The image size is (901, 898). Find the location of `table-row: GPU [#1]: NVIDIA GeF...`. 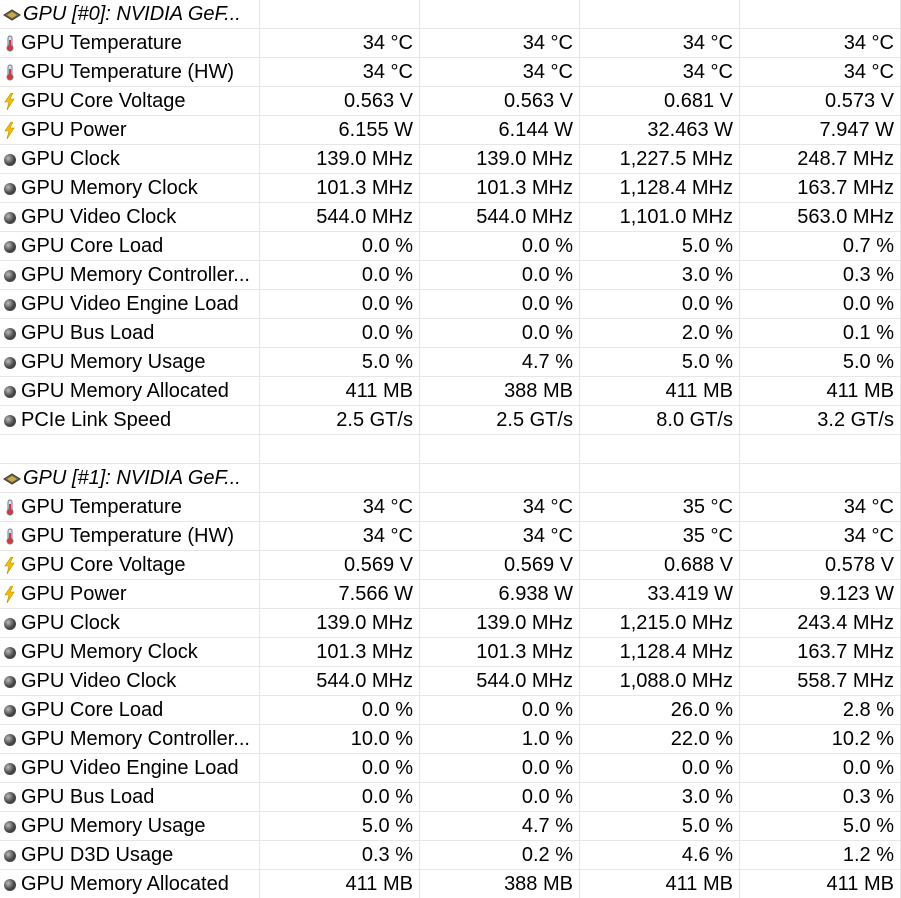

table-row: GPU [#1]: NVIDIA GeF... is located at coordinates (450, 478).